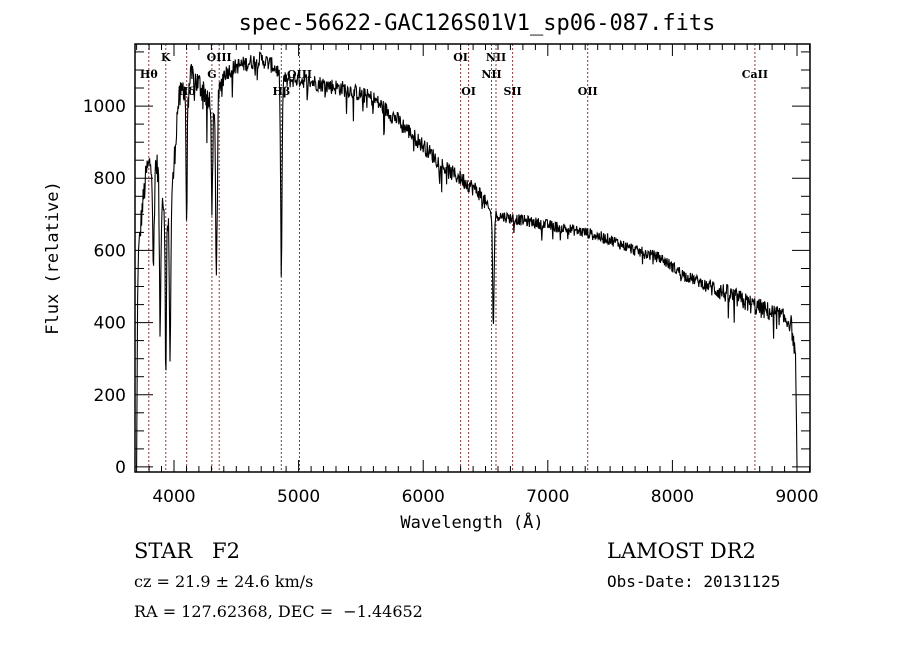  What do you see at coordinates (672, 497) in the screenshot?
I see `x-tick-label: 8000` at bounding box center [672, 497].